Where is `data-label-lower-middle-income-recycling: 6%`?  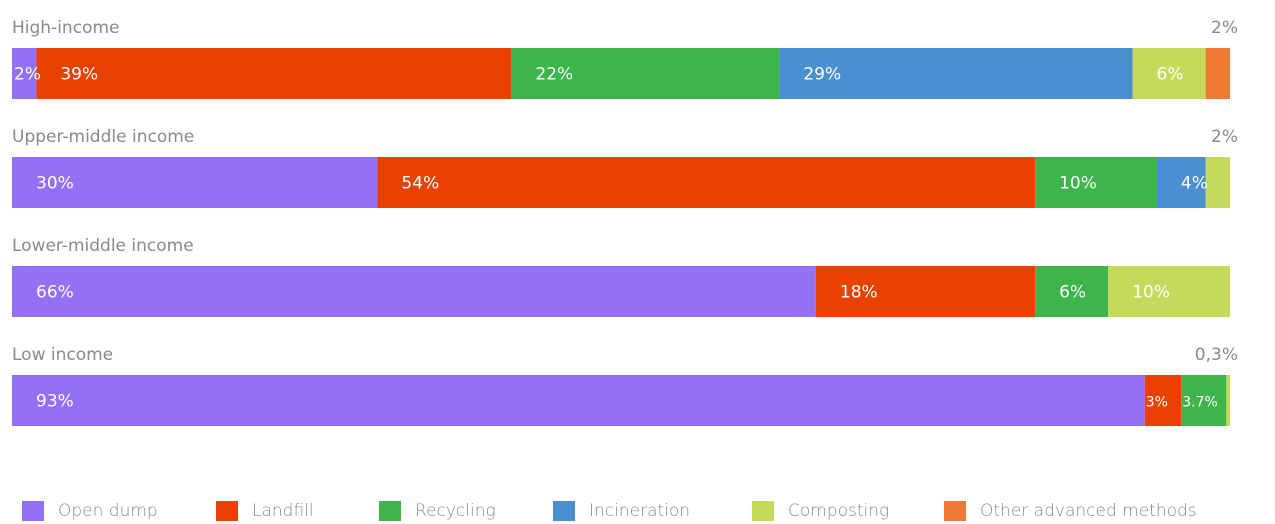 data-label-lower-middle-income-recycling: 6% is located at coordinates (1072, 293).